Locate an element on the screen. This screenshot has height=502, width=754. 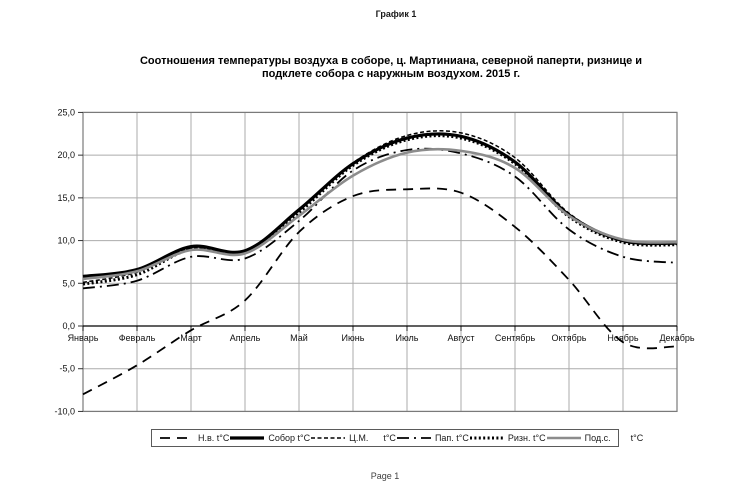
legend-item-3: Пап. t°C is located at coordinates (432, 438).